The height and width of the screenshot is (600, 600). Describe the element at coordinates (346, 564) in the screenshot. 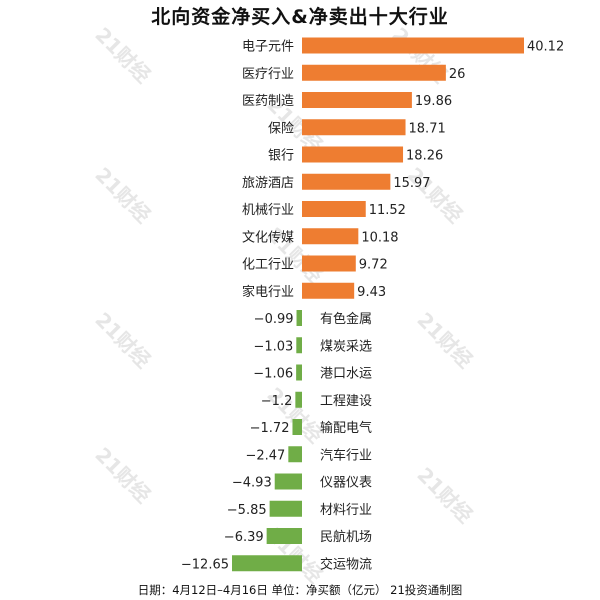

I see `category-label: 交运物流` at that location.